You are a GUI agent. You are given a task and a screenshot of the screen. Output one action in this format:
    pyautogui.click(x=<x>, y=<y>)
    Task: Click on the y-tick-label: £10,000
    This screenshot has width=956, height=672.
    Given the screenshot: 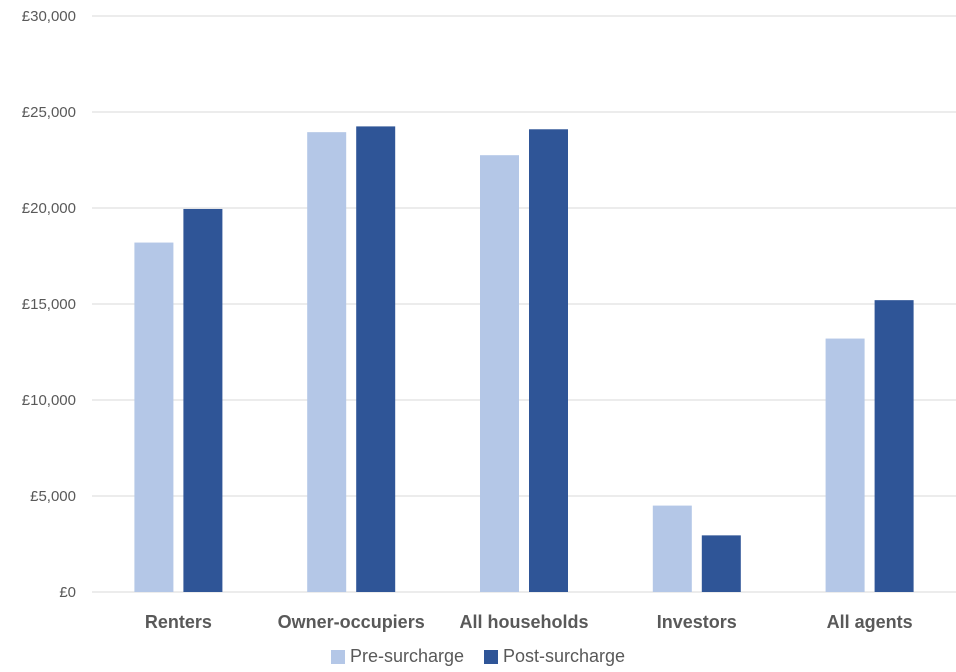 What is the action you would take?
    pyautogui.click(x=49, y=400)
    